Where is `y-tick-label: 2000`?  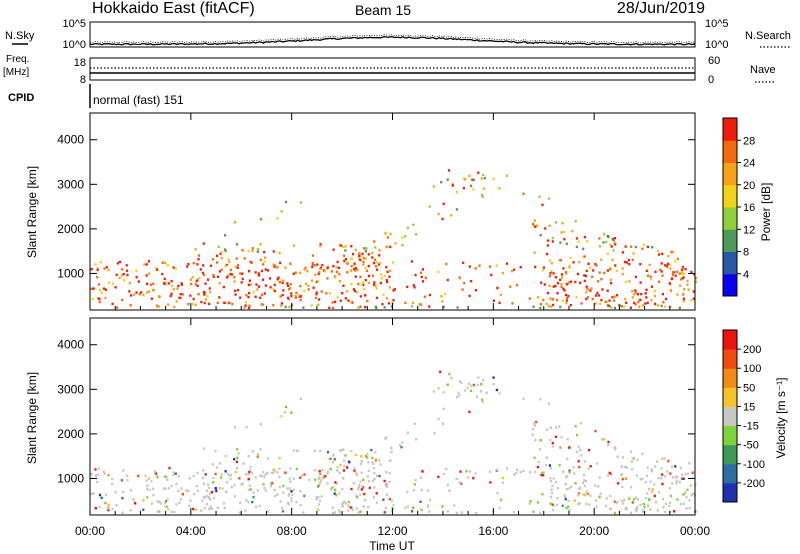
y-tick-label: 2000 is located at coordinates (70, 229).